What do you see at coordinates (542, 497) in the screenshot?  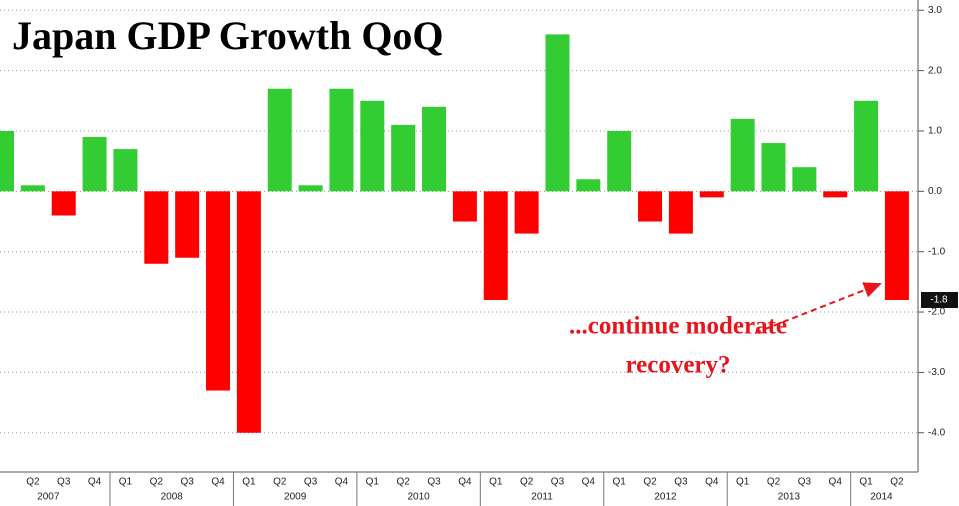 I see `x-year-label: 2011` at bounding box center [542, 497].